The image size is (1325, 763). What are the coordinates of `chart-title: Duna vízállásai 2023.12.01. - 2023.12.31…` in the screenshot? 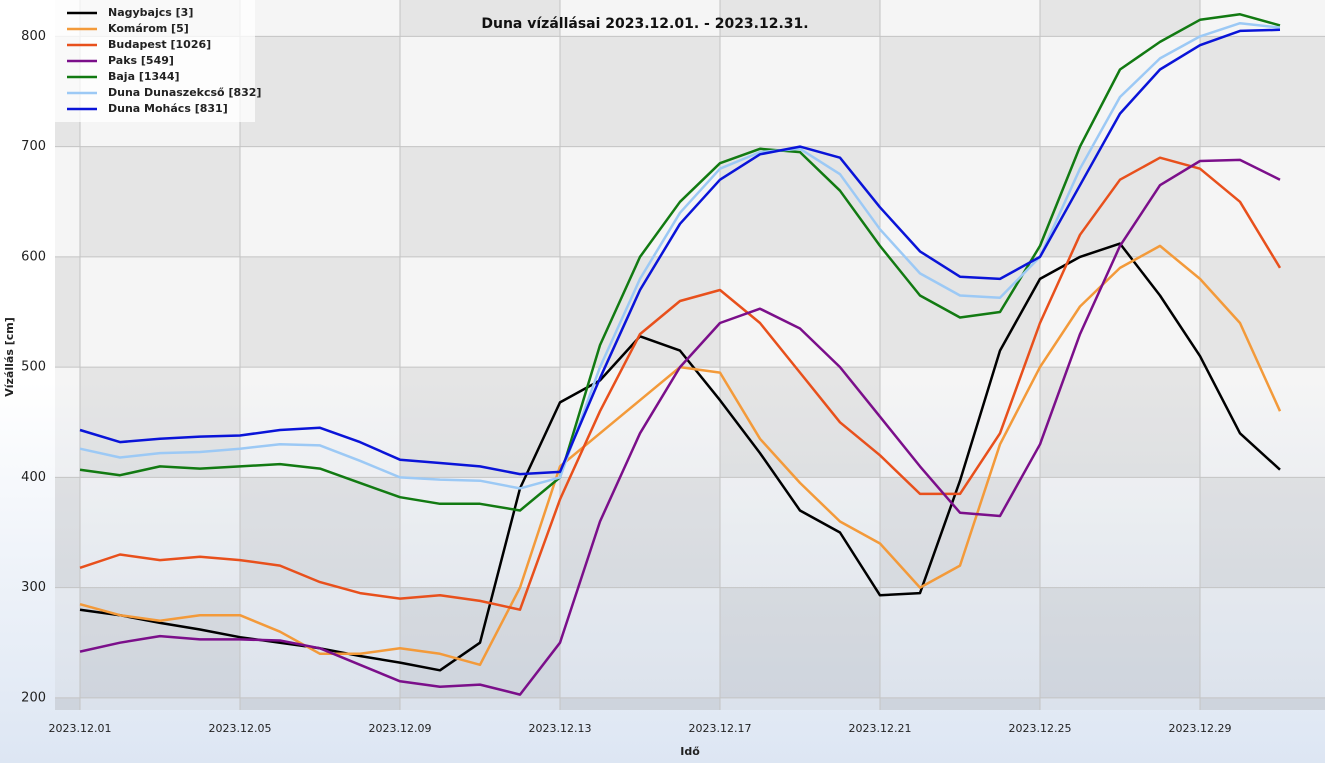 It's located at (644, 24).